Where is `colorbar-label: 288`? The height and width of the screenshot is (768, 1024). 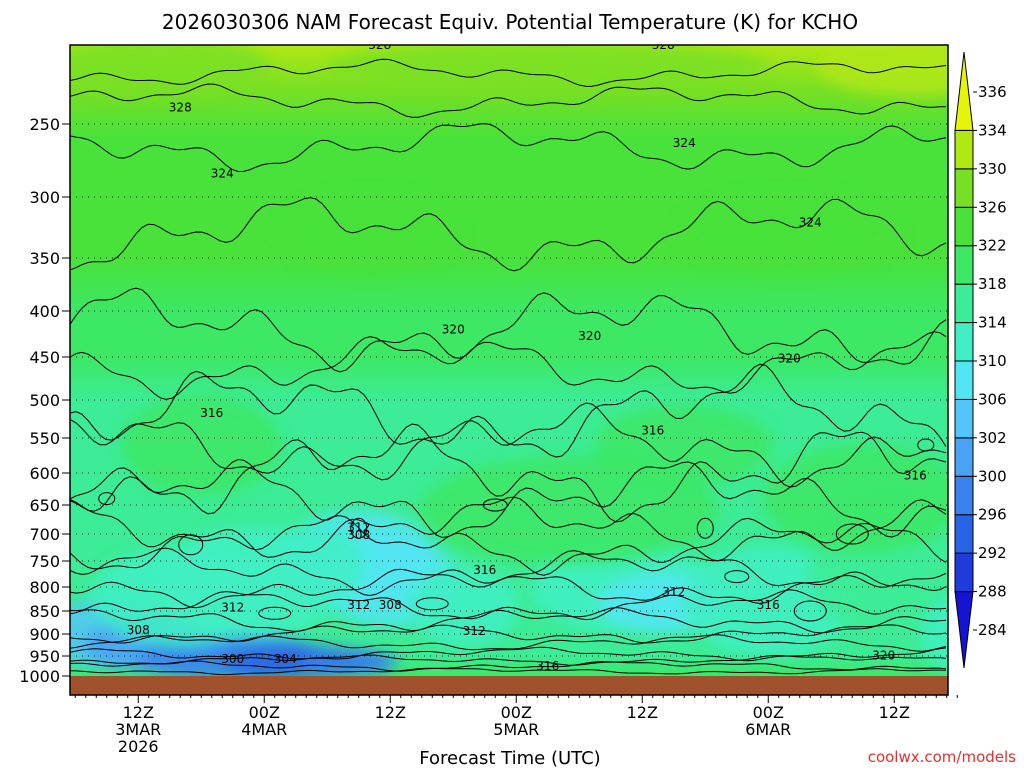 colorbar-label: 288 is located at coordinates (992, 592).